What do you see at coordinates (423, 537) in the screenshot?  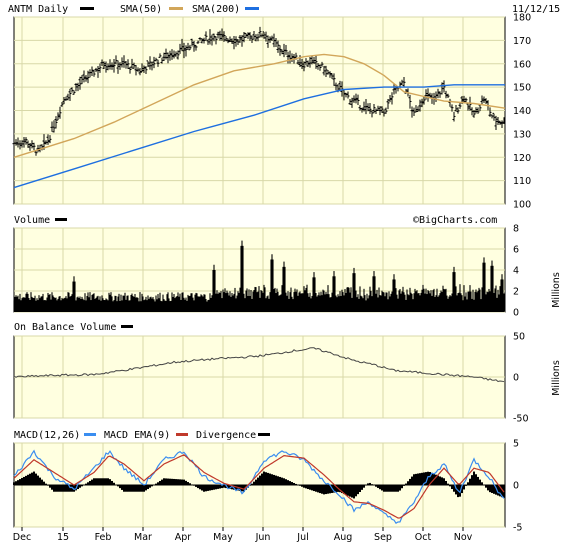 I see `x-tick-label: Oct` at bounding box center [423, 537].